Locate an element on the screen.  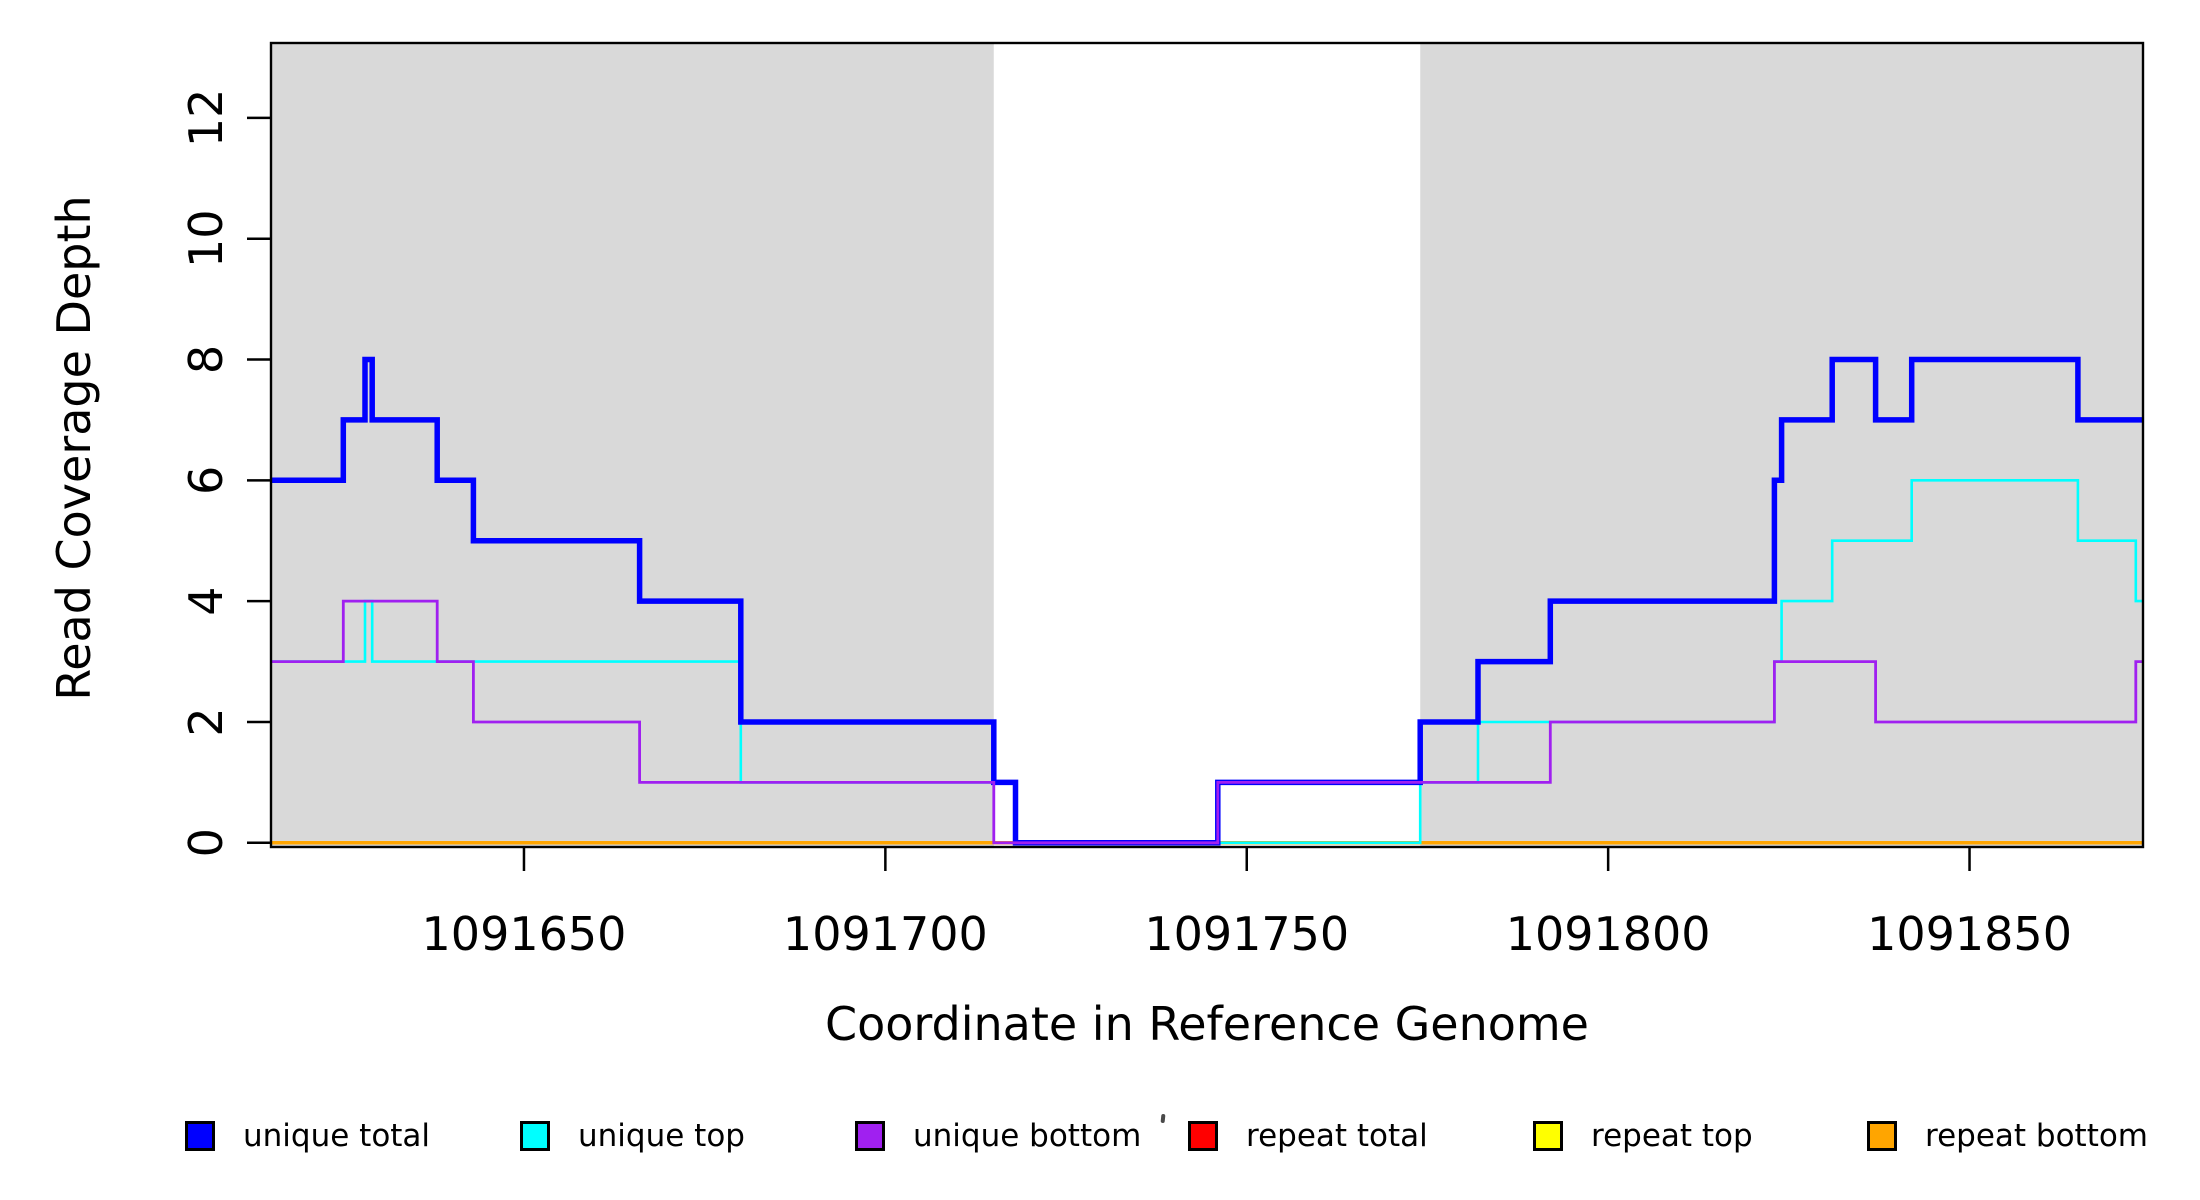
legend-label: repeat top is located at coordinates (1672, 1136).